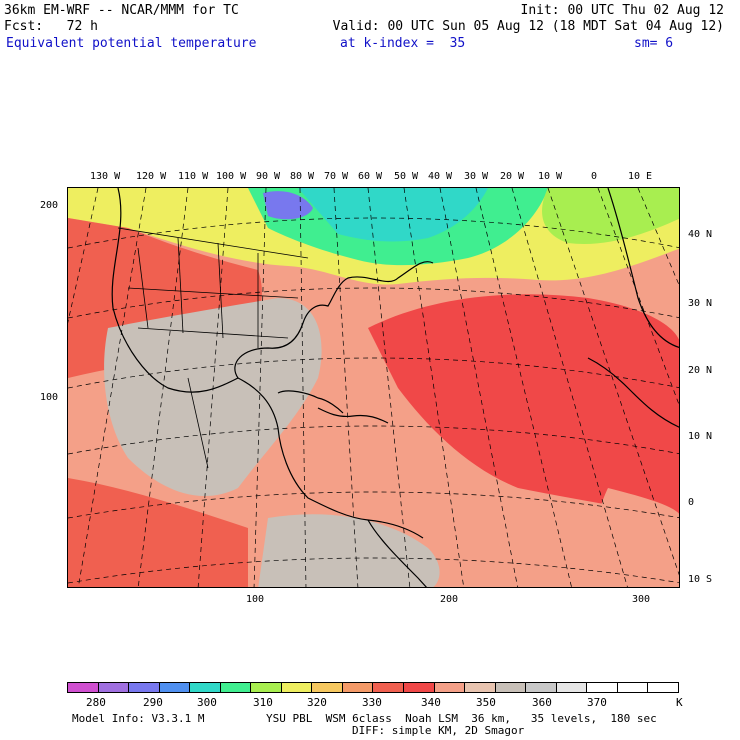  I want to click on grid-x-label: 200, so click(449, 599).